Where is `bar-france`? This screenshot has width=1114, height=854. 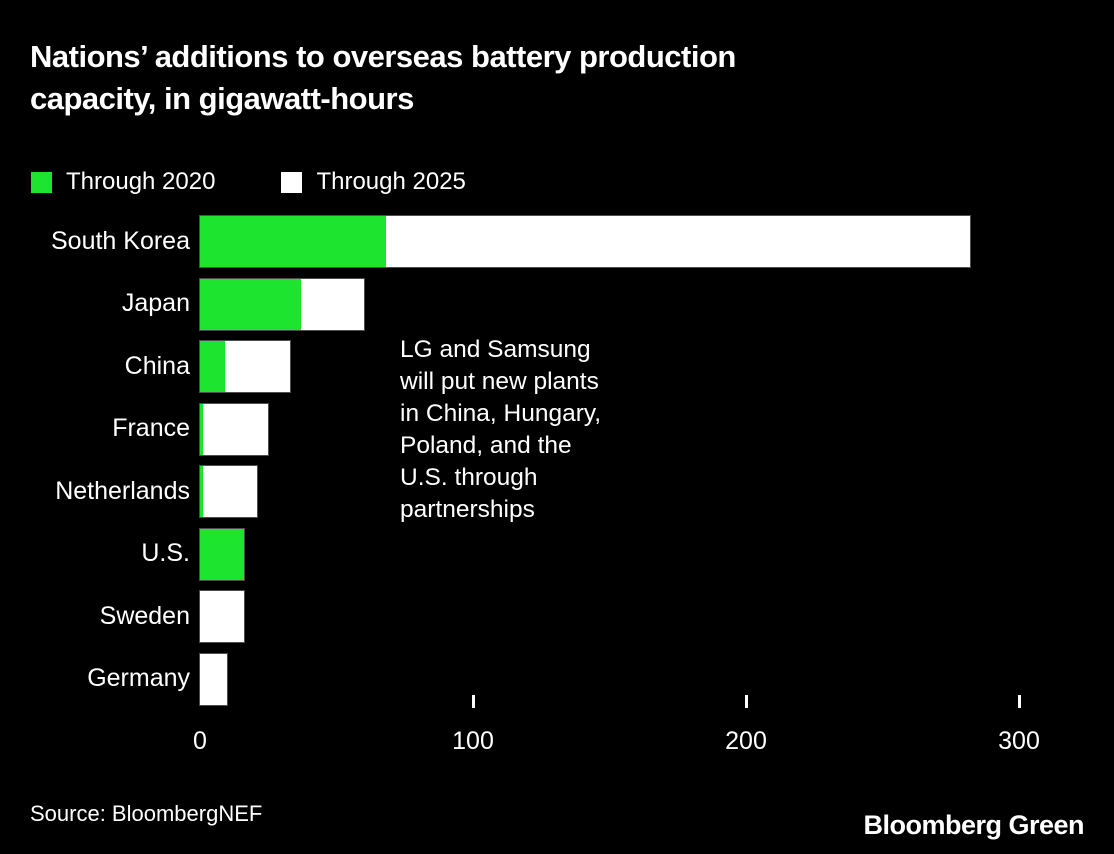 bar-france is located at coordinates (234, 429).